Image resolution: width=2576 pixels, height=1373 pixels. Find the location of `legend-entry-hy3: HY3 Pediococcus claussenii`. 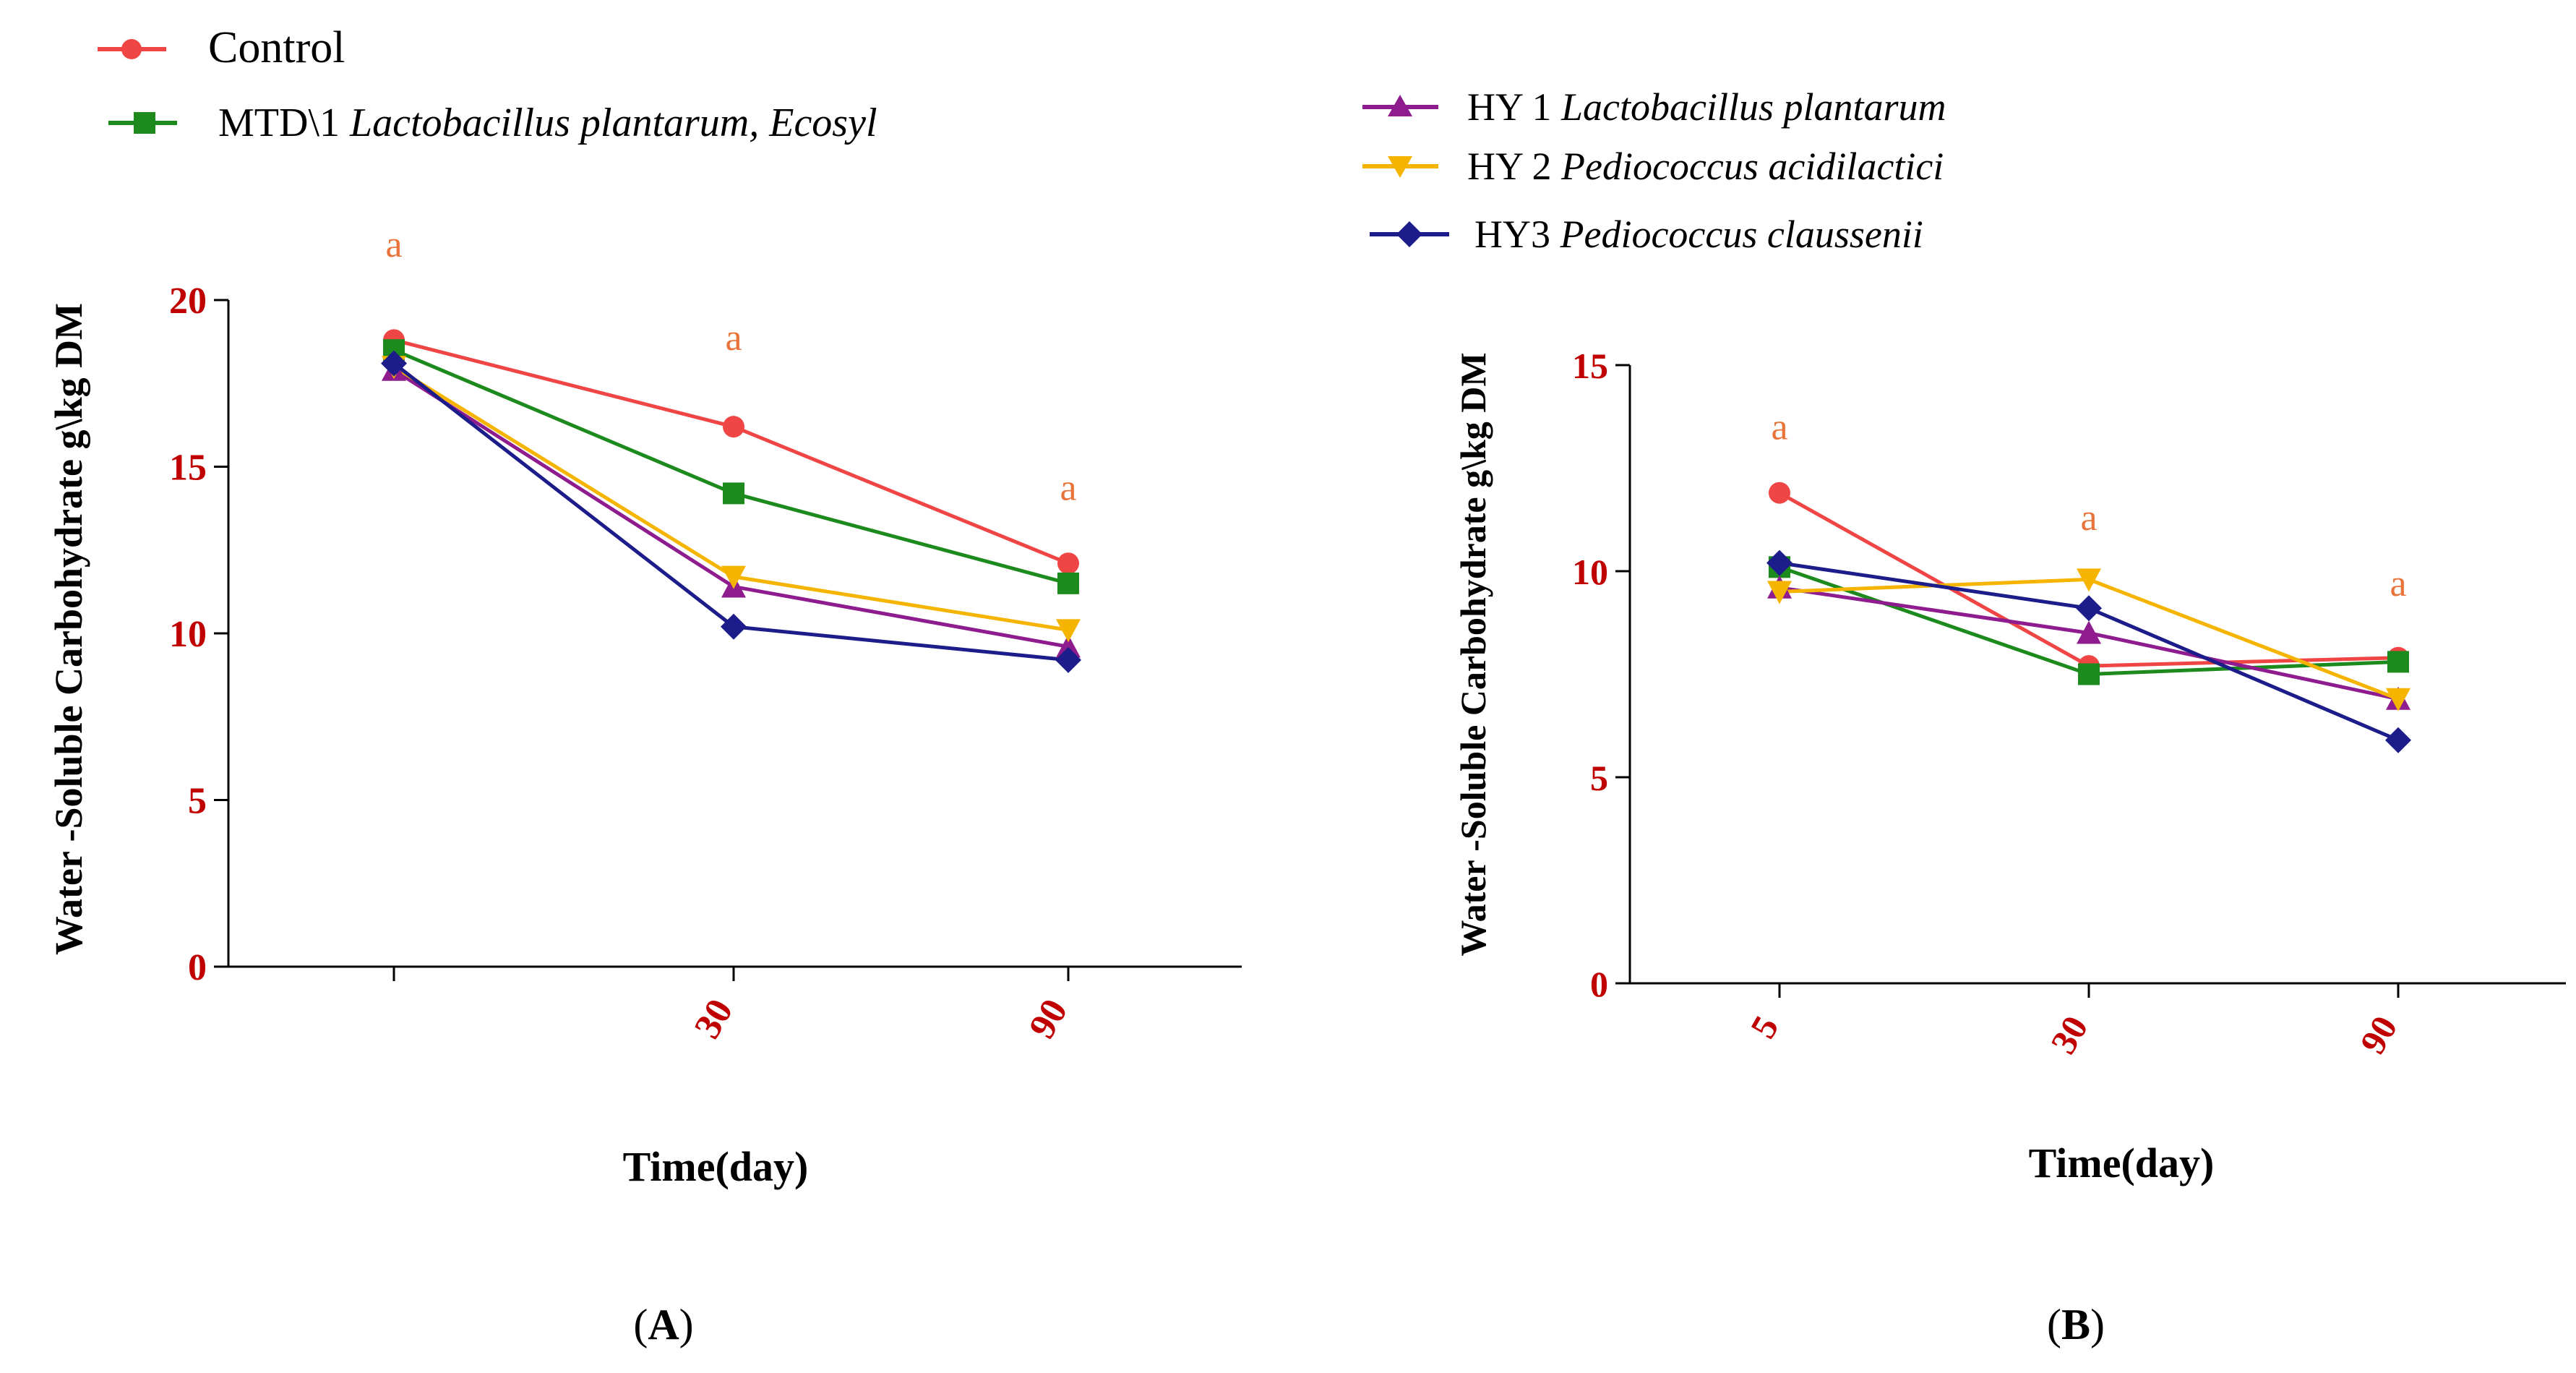

legend-entry-hy3: HY3 Pediococcus claussenii is located at coordinates (1647, 234).